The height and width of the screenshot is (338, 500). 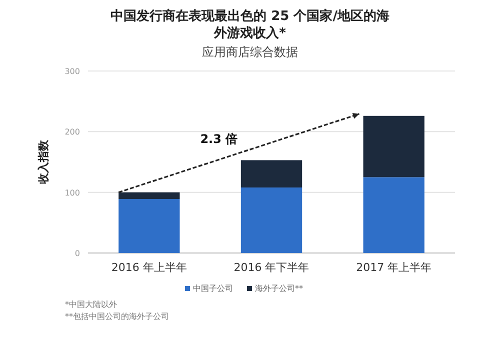 I want to click on y-axis-title: 收入指数, so click(x=43, y=161).